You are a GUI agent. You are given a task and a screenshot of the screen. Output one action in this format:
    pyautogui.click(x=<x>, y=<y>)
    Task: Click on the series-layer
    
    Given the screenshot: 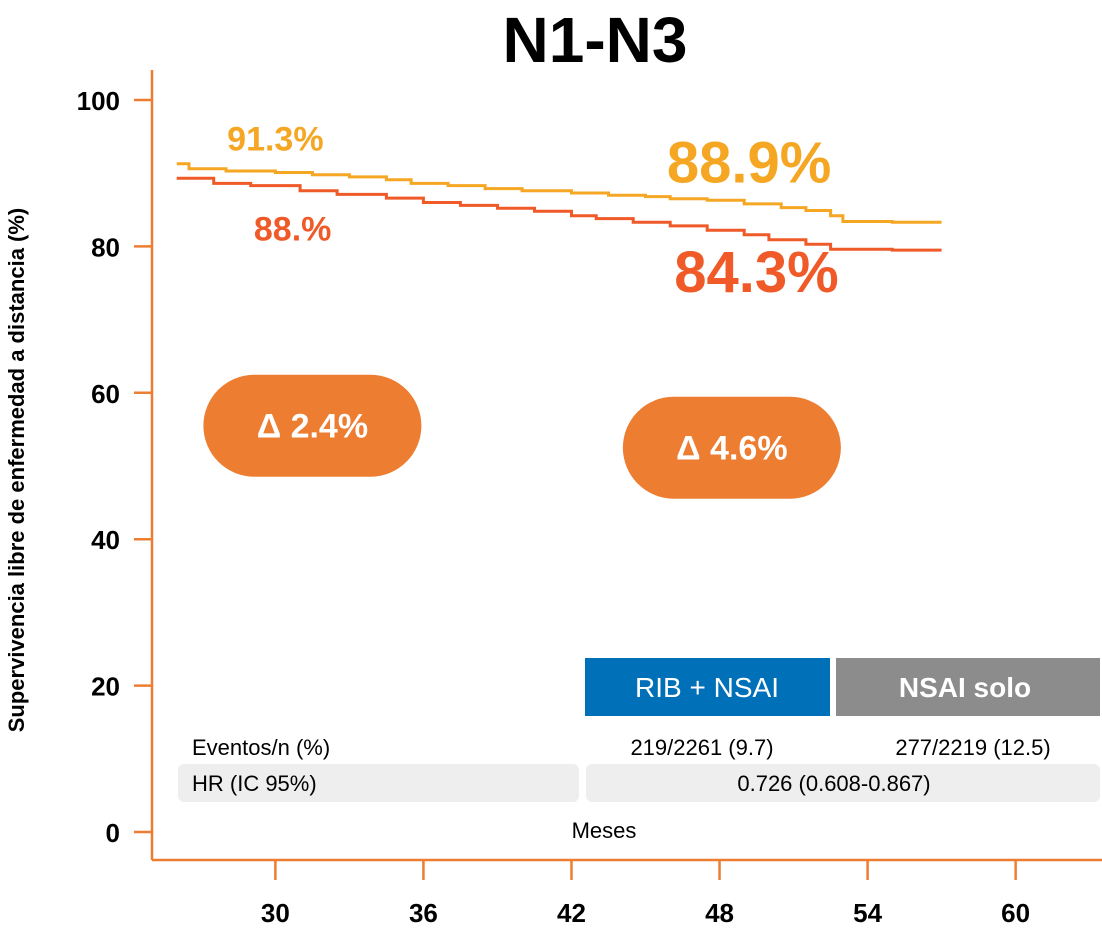 What is the action you would take?
    pyautogui.click(x=559, y=207)
    